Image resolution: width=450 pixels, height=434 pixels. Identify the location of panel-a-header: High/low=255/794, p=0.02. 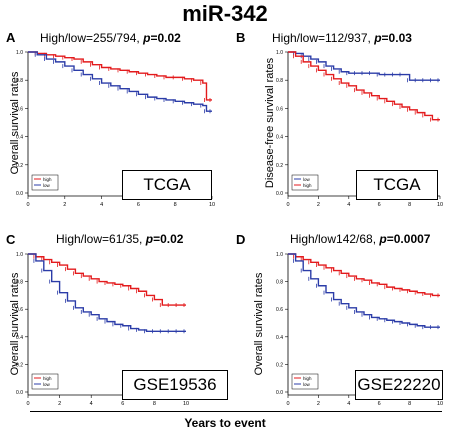
(110, 38).